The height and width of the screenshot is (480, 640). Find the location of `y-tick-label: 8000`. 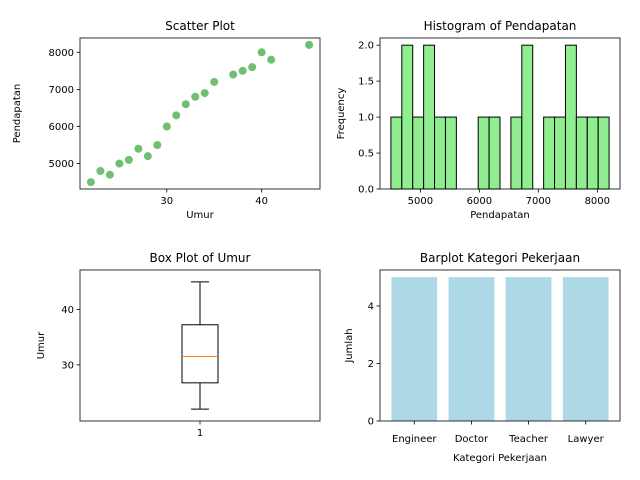

y-tick-label: 8000 is located at coordinates (61, 53).